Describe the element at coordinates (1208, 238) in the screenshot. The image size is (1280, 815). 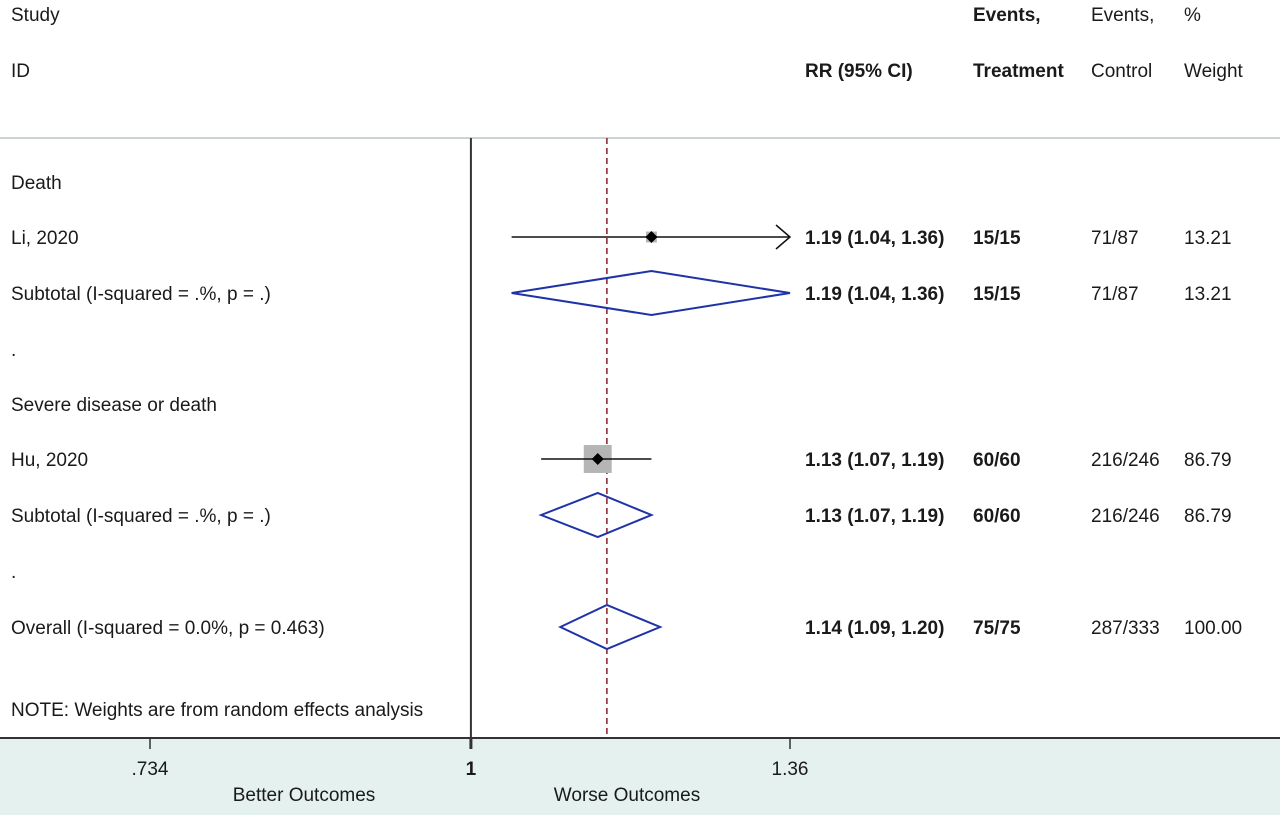
I see `study-1-weight: 13.21` at that location.